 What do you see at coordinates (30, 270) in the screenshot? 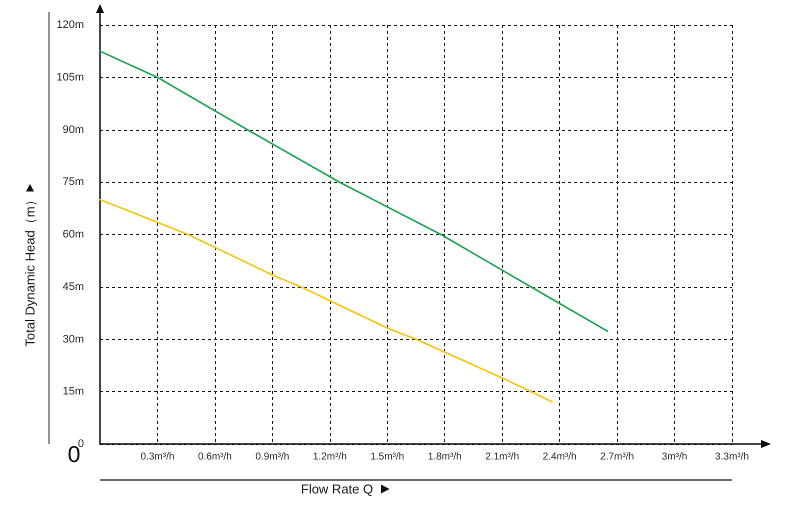
I see `y-axis-title: Total Dynamic Head（m）` at bounding box center [30, 270].